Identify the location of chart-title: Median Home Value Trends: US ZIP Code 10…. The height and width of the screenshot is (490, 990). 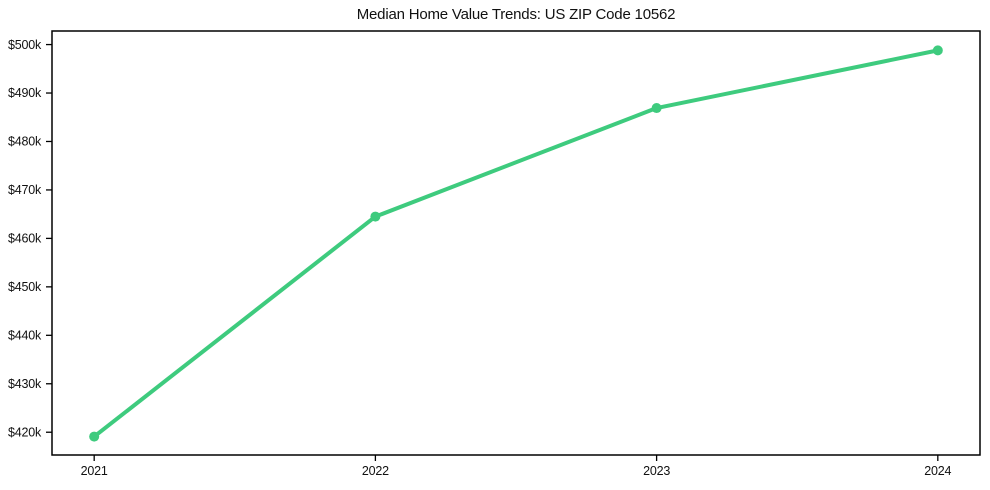
(516, 14).